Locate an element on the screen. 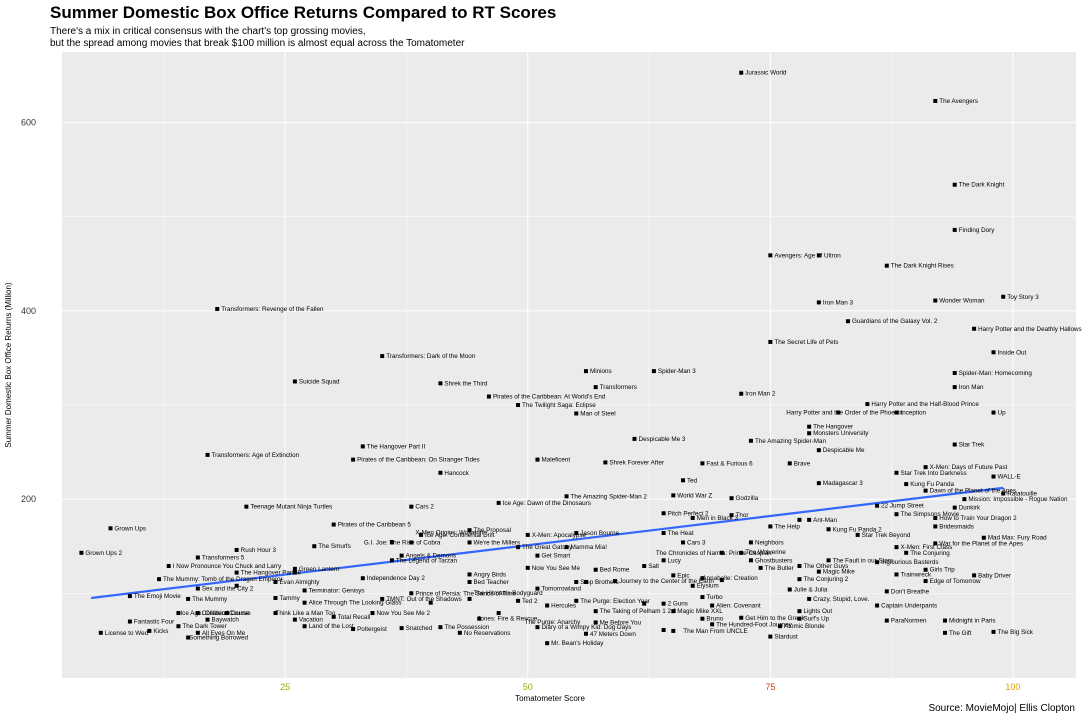 The image size is (1082, 722). data-point-label: Transformers: Age of Extinction is located at coordinates (256, 455).